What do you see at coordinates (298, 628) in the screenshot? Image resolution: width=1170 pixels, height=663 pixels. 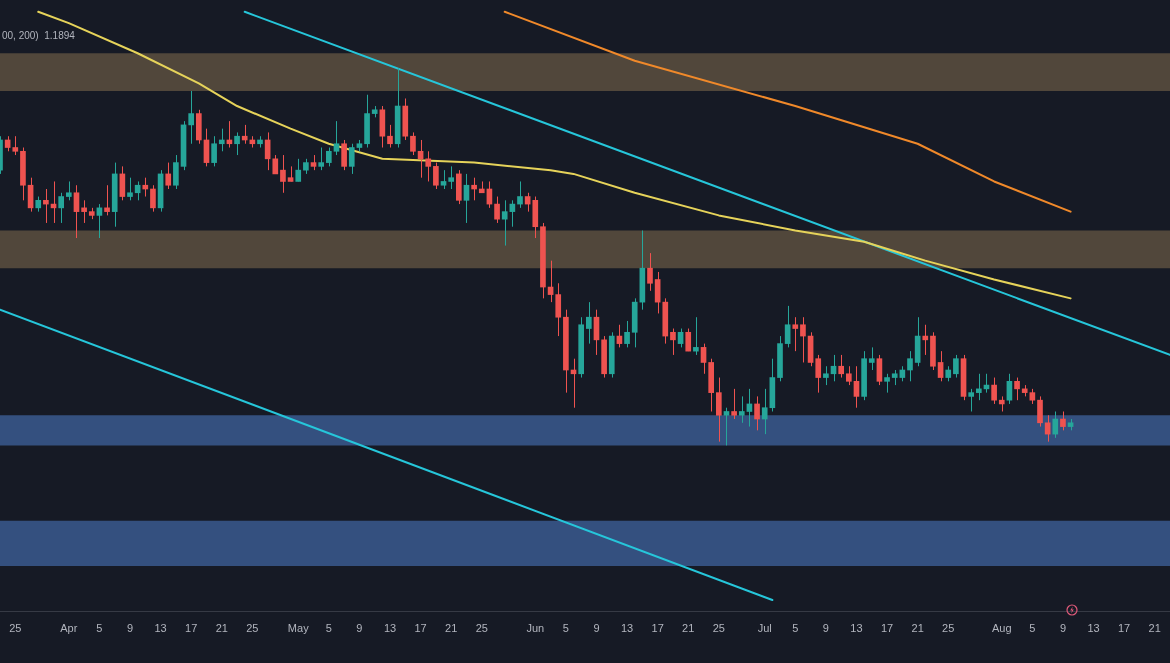 I see `x-tick-label: May` at bounding box center [298, 628].